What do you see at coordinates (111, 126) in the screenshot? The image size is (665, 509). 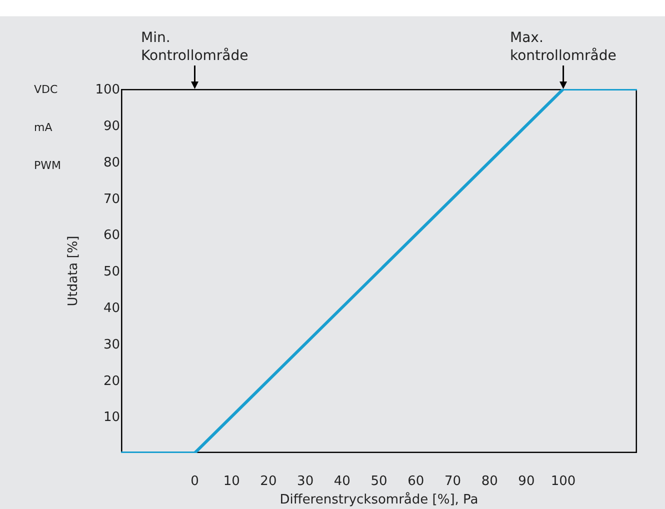 I see `y-tick-label: 90` at bounding box center [111, 126].